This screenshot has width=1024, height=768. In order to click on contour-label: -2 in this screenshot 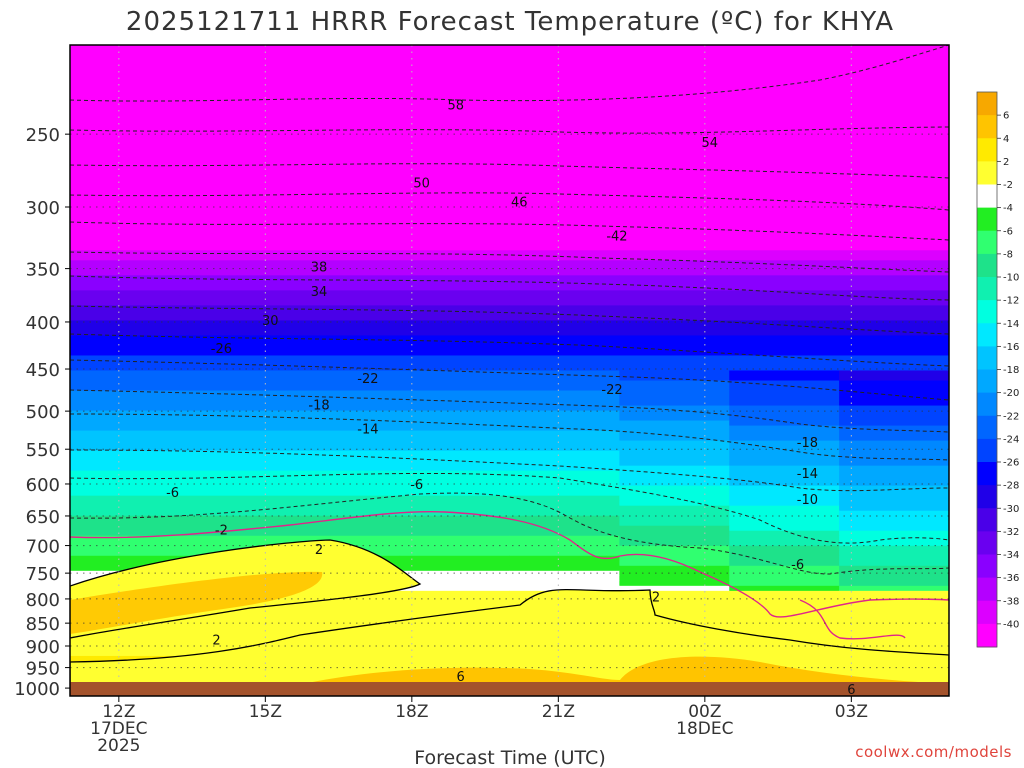, I will do `click(221, 530)`.